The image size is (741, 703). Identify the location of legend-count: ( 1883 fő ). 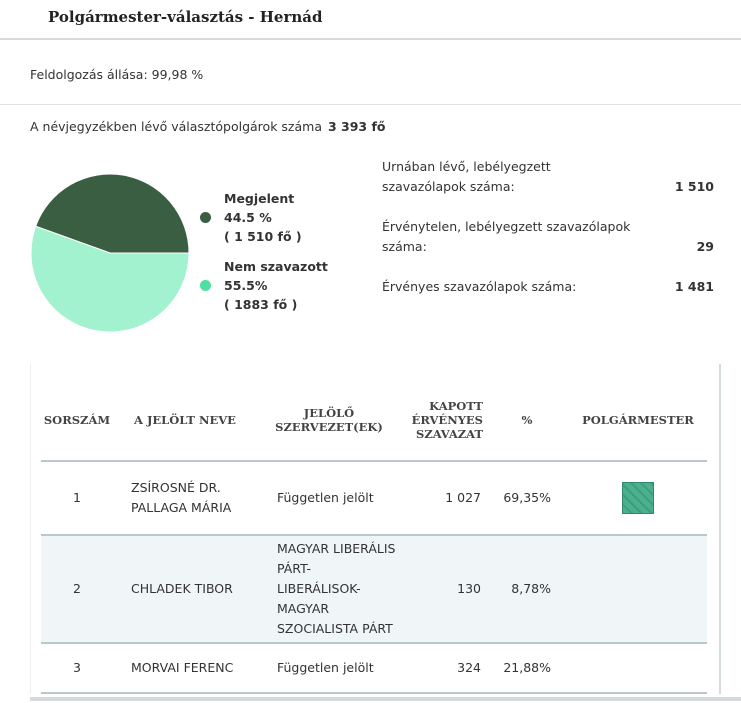
(261, 304).